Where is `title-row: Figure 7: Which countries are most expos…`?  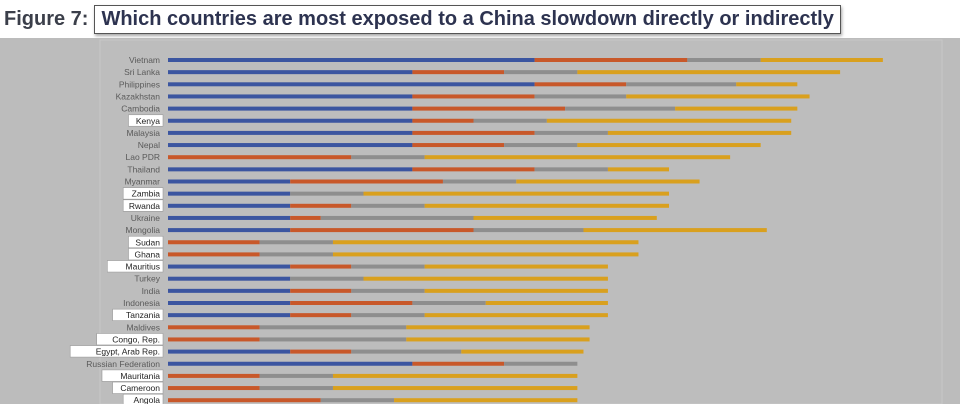 title-row: Figure 7: Which countries are most expos… is located at coordinates (480, 19).